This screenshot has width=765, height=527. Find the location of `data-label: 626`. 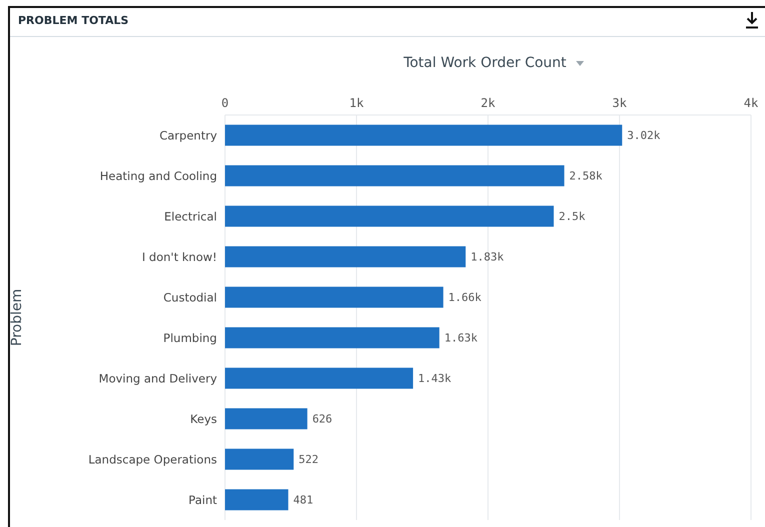

data-label: 626 is located at coordinates (322, 419).